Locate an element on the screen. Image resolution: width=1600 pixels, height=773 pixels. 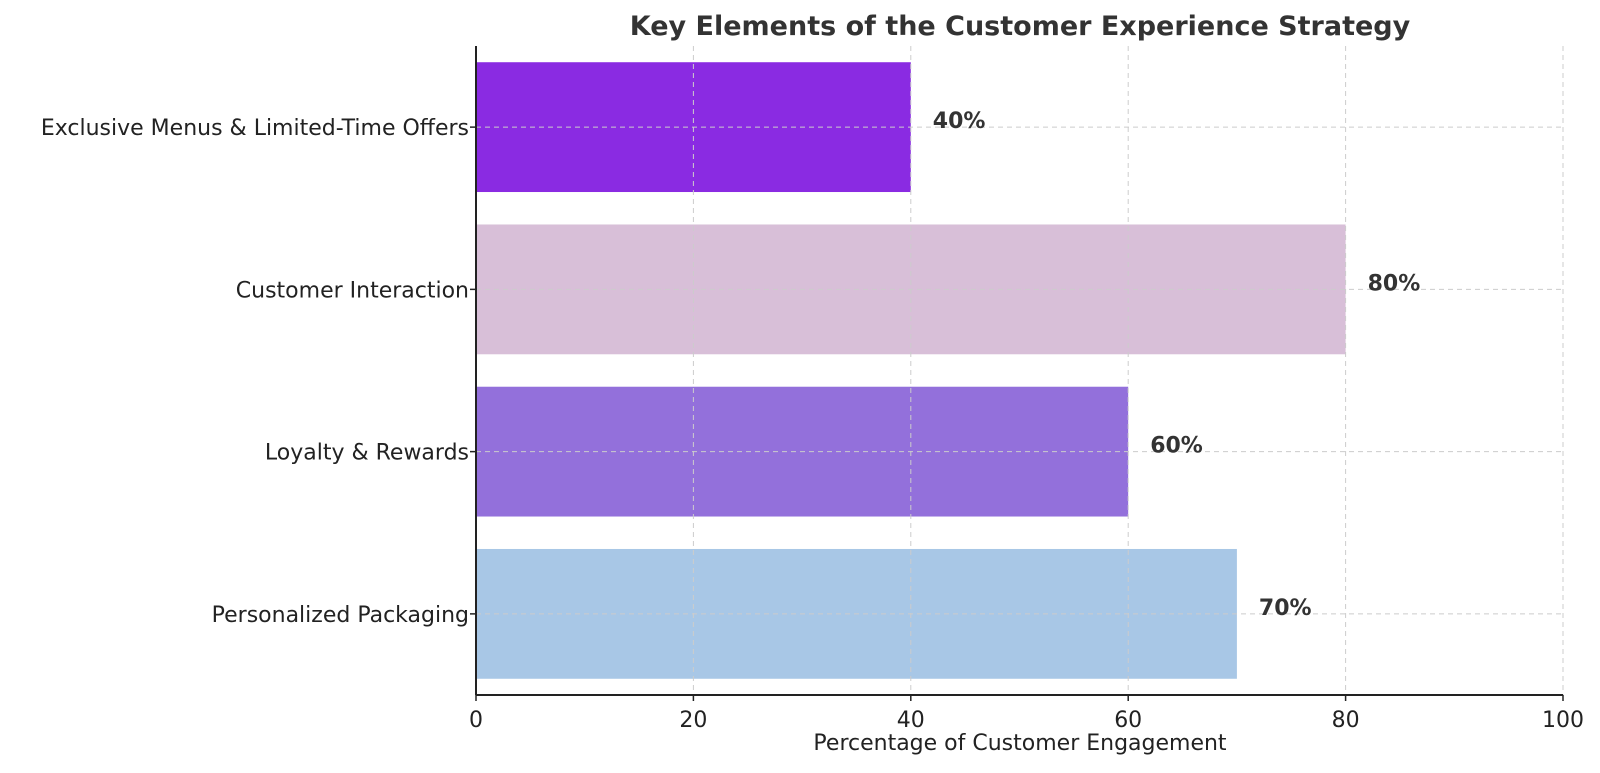
y-tick-label: Customer Interaction is located at coordinates (352, 290).